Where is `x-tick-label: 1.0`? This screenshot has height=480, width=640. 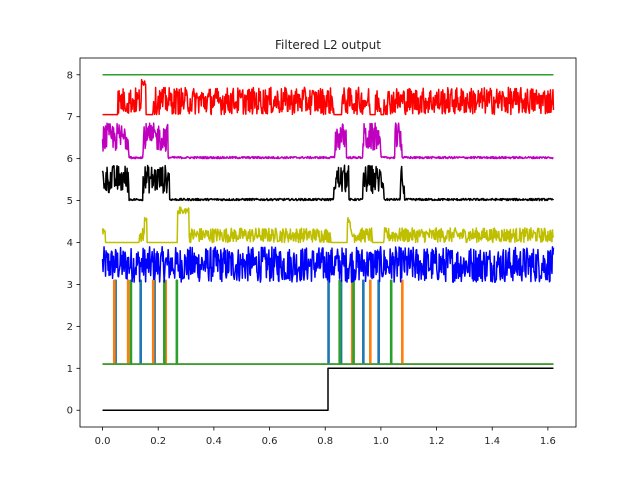 x-tick-label: 1.0 is located at coordinates (381, 441).